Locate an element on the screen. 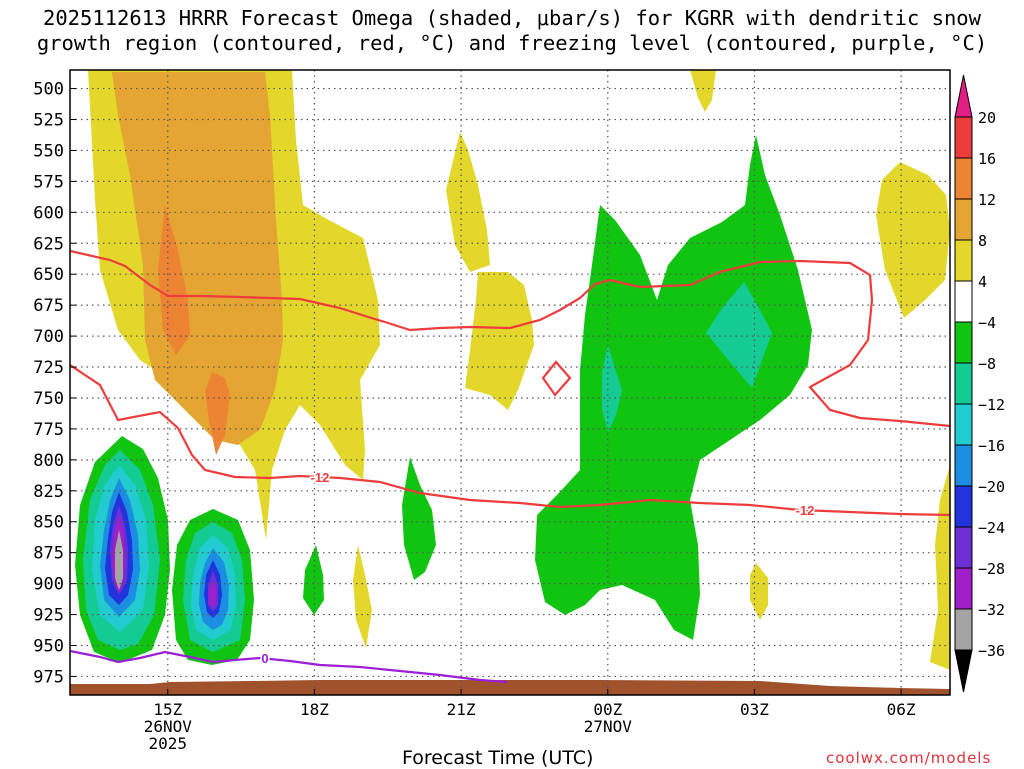  omega-minus4-small-a is located at coordinates (419, 518).